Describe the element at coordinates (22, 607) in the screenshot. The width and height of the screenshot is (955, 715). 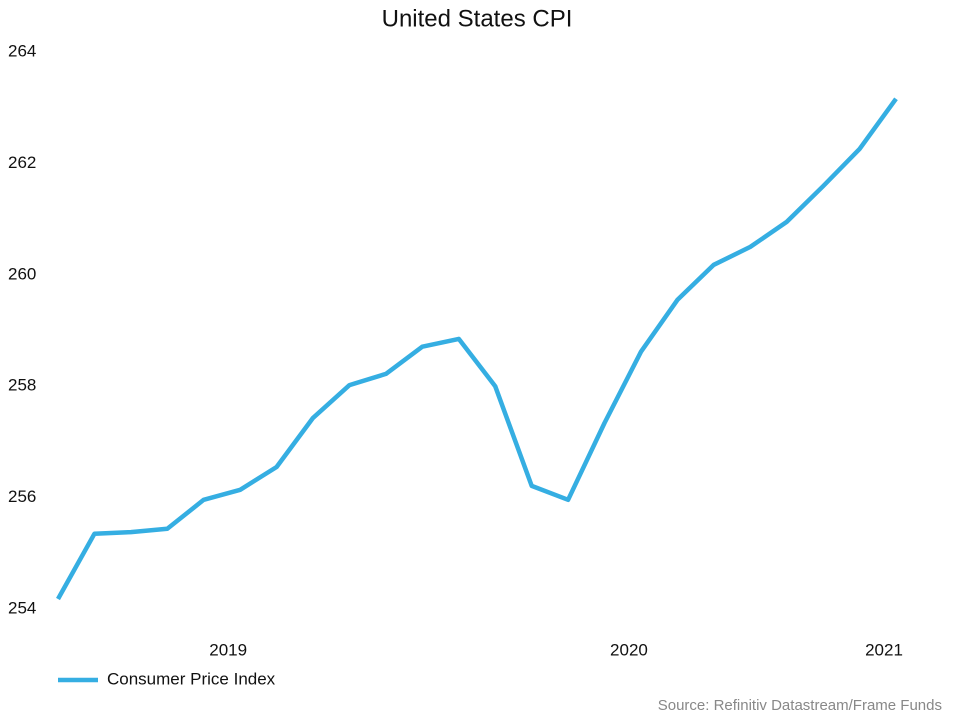
I see `y-tick-label: 254` at that location.